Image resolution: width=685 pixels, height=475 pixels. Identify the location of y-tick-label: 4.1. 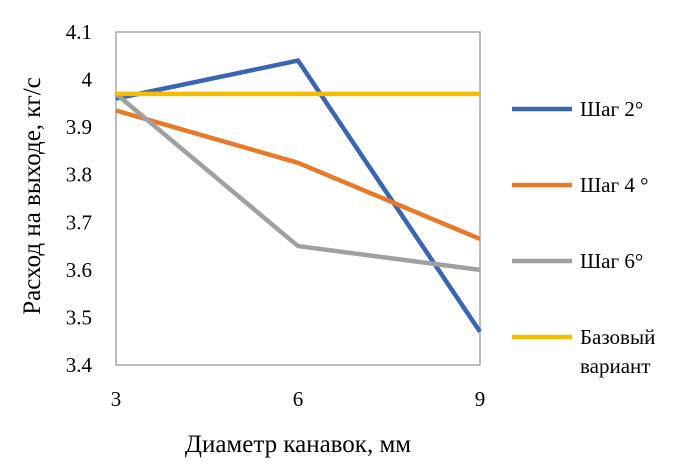
(79, 32).